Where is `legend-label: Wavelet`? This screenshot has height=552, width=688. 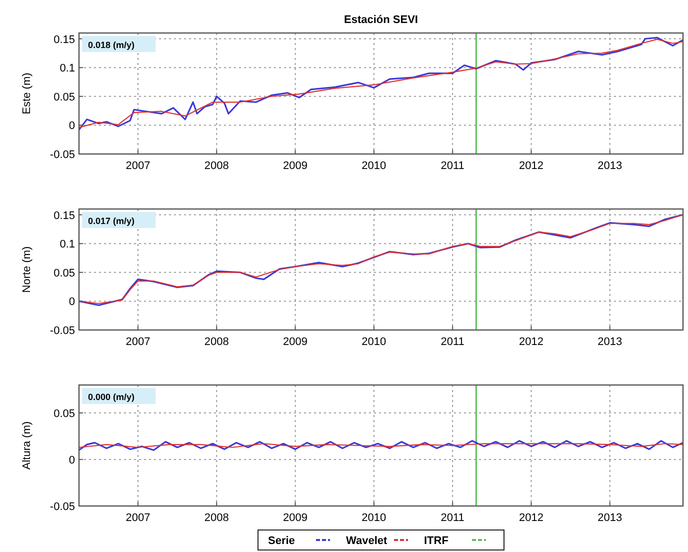 legend-label: Wavelet is located at coordinates (367, 541).